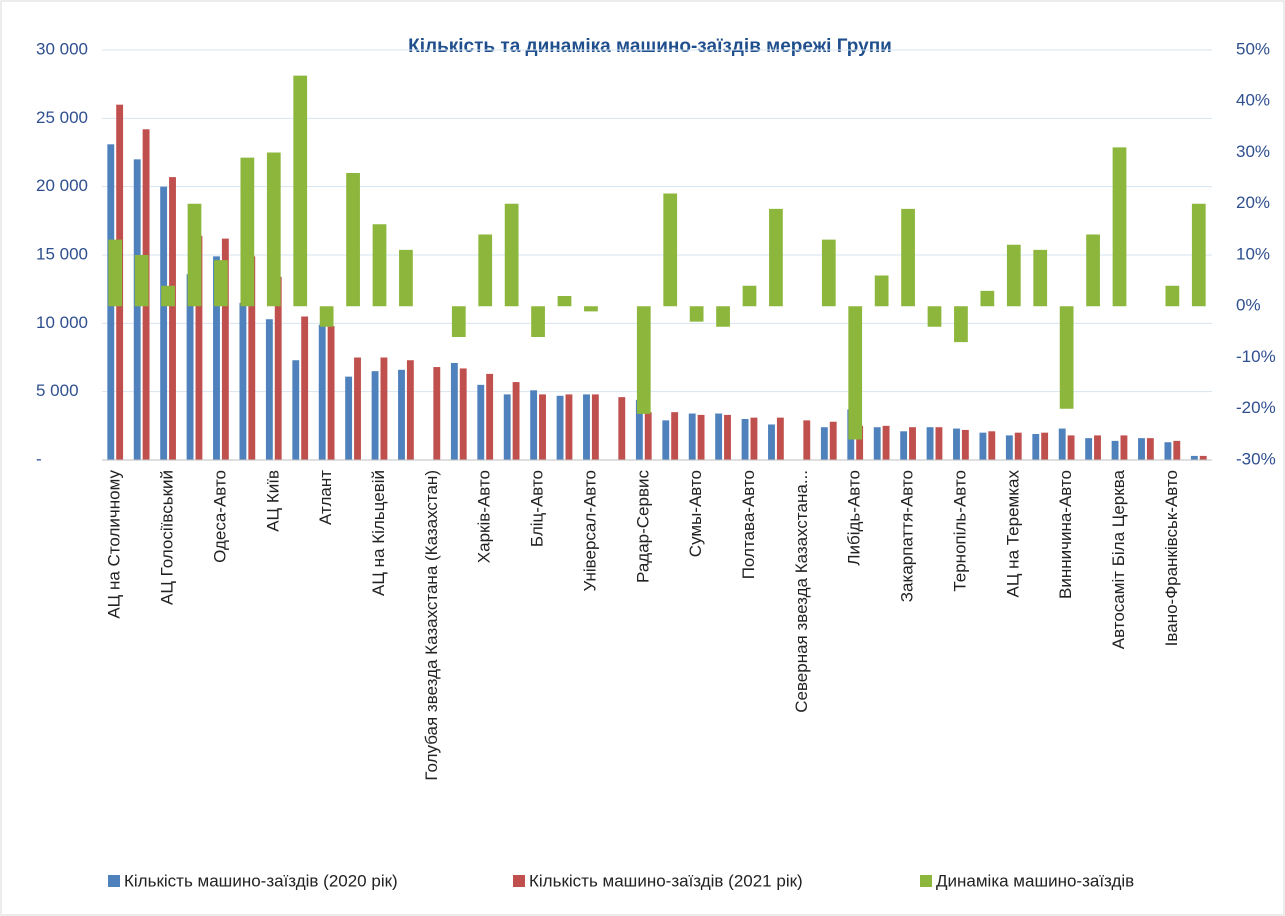 This screenshot has height=916, width=1285. I want to click on x-tick-label: АЦ на Теремках, so click(1012, 534).